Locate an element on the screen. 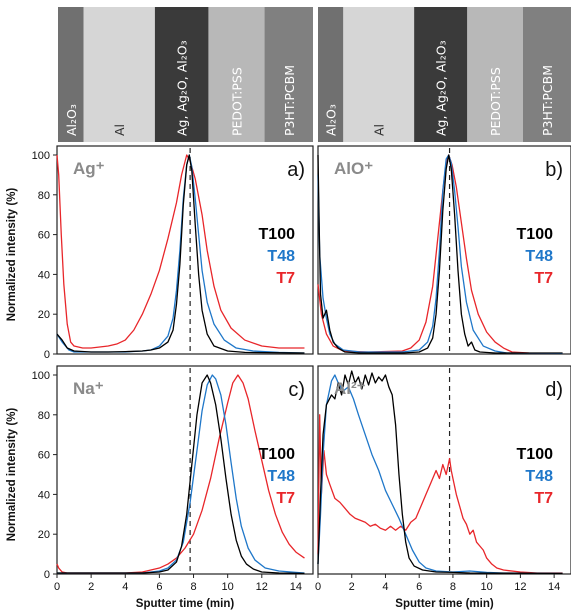 The width and height of the screenshot is (571, 611). ion-label: Na⁺ is located at coordinates (88, 388).